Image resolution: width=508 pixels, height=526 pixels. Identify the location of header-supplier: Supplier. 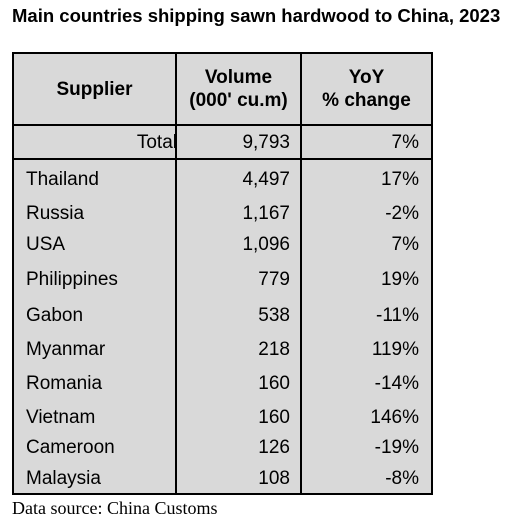
(94, 89).